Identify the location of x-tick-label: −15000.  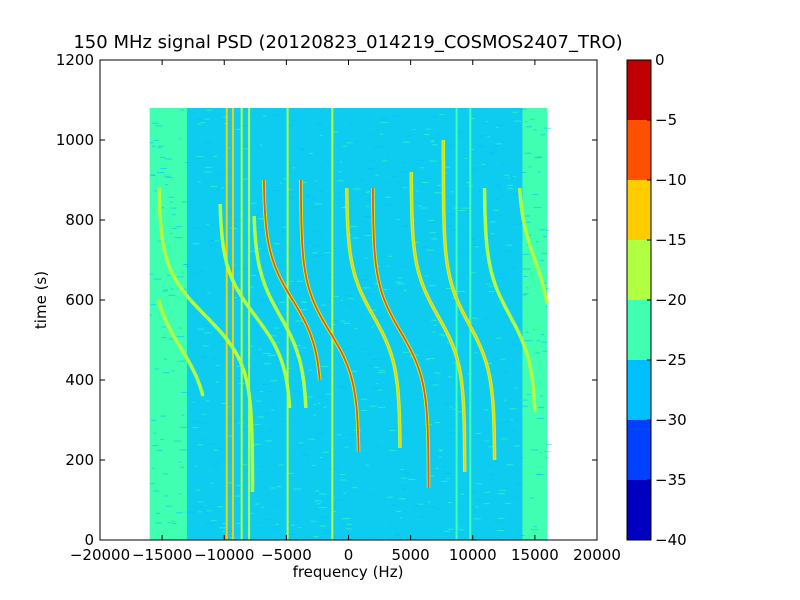
(162, 555).